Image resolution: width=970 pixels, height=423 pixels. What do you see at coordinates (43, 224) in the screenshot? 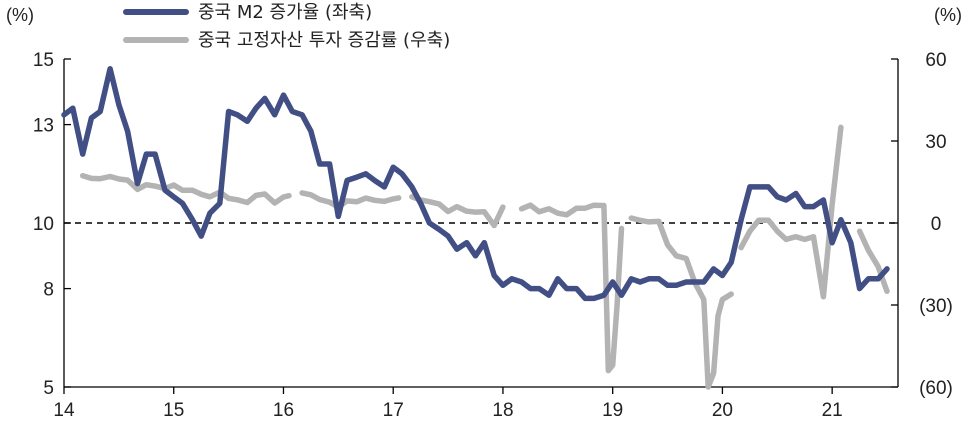
I see `left-tick-label: 10` at bounding box center [43, 224].